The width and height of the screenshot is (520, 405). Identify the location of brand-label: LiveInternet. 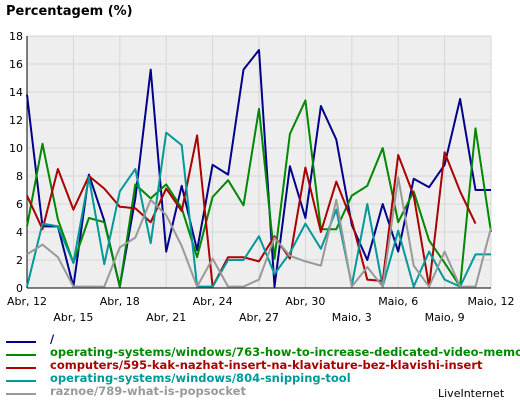
(471, 393).